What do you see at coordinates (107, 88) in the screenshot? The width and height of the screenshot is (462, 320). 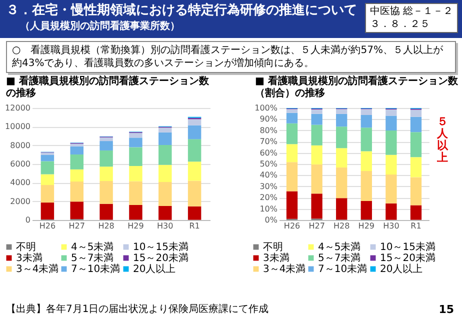 I see `chart-title: ■ 看護職員規模別の訪問看護ステーション数の推移` at bounding box center [107, 88].